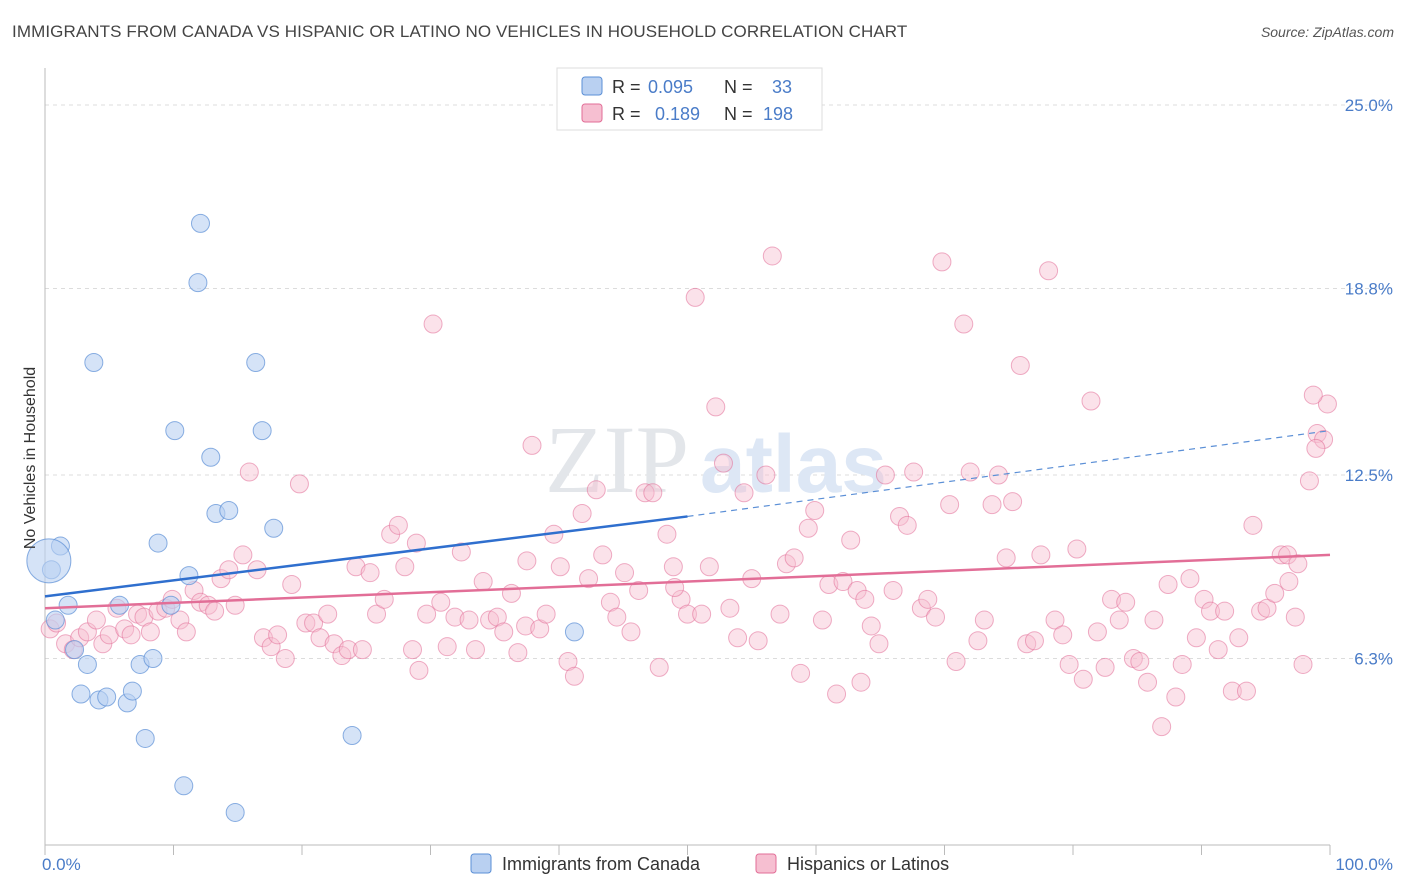 The width and height of the screenshot is (1406, 892). I want to click on bottom-legend-swatch-canada, so click(481, 863).